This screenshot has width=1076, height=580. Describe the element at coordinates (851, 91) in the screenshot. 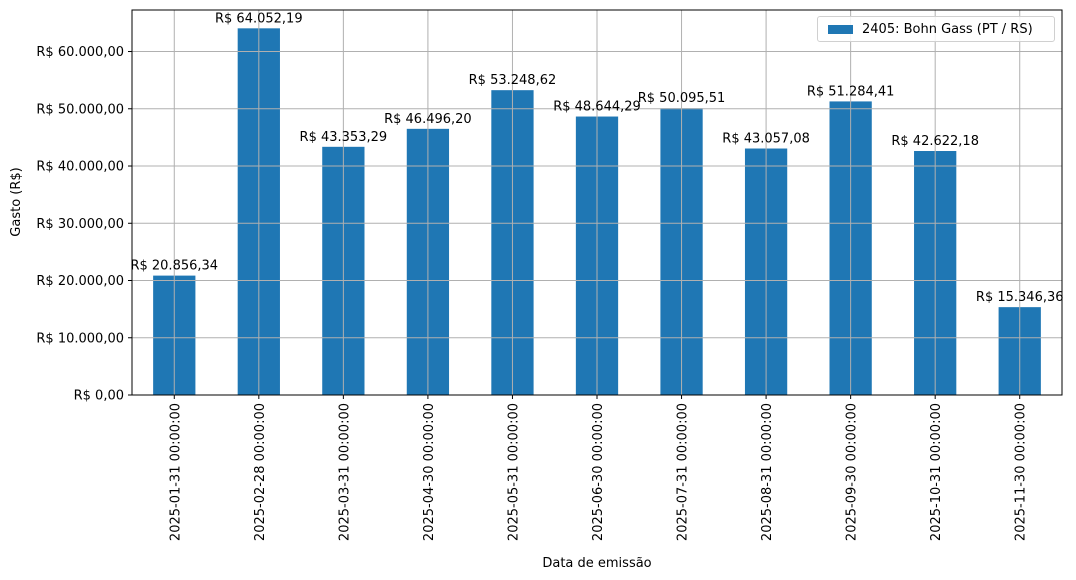

I see `bar-value-label: R$ 51.284,41` at that location.